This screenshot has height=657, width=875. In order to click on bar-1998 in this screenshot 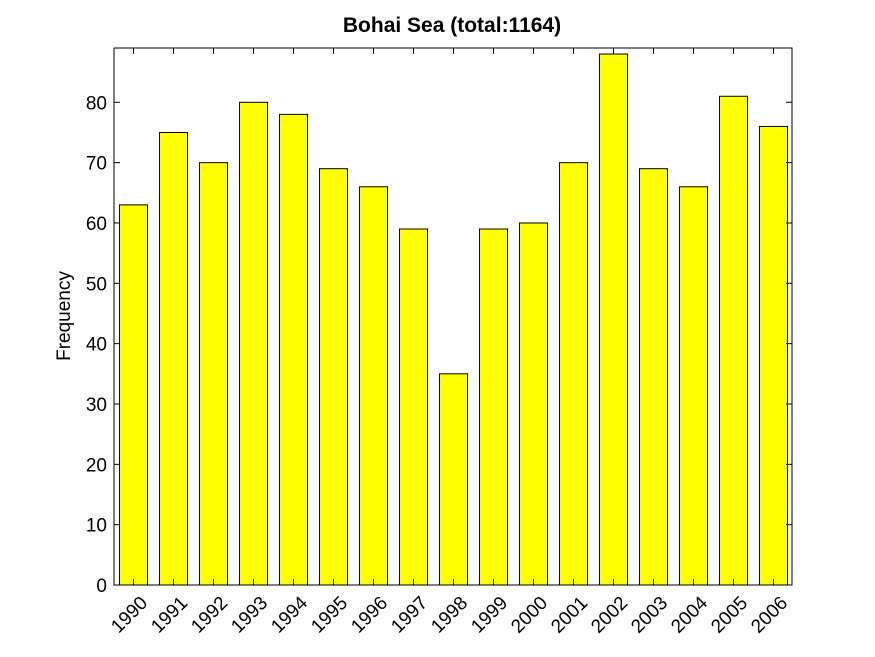, I will do `click(453, 479)`.